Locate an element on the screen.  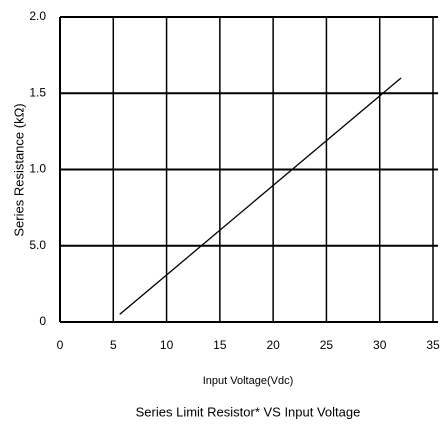
y-tick-label: 1.0 is located at coordinates (37, 169).